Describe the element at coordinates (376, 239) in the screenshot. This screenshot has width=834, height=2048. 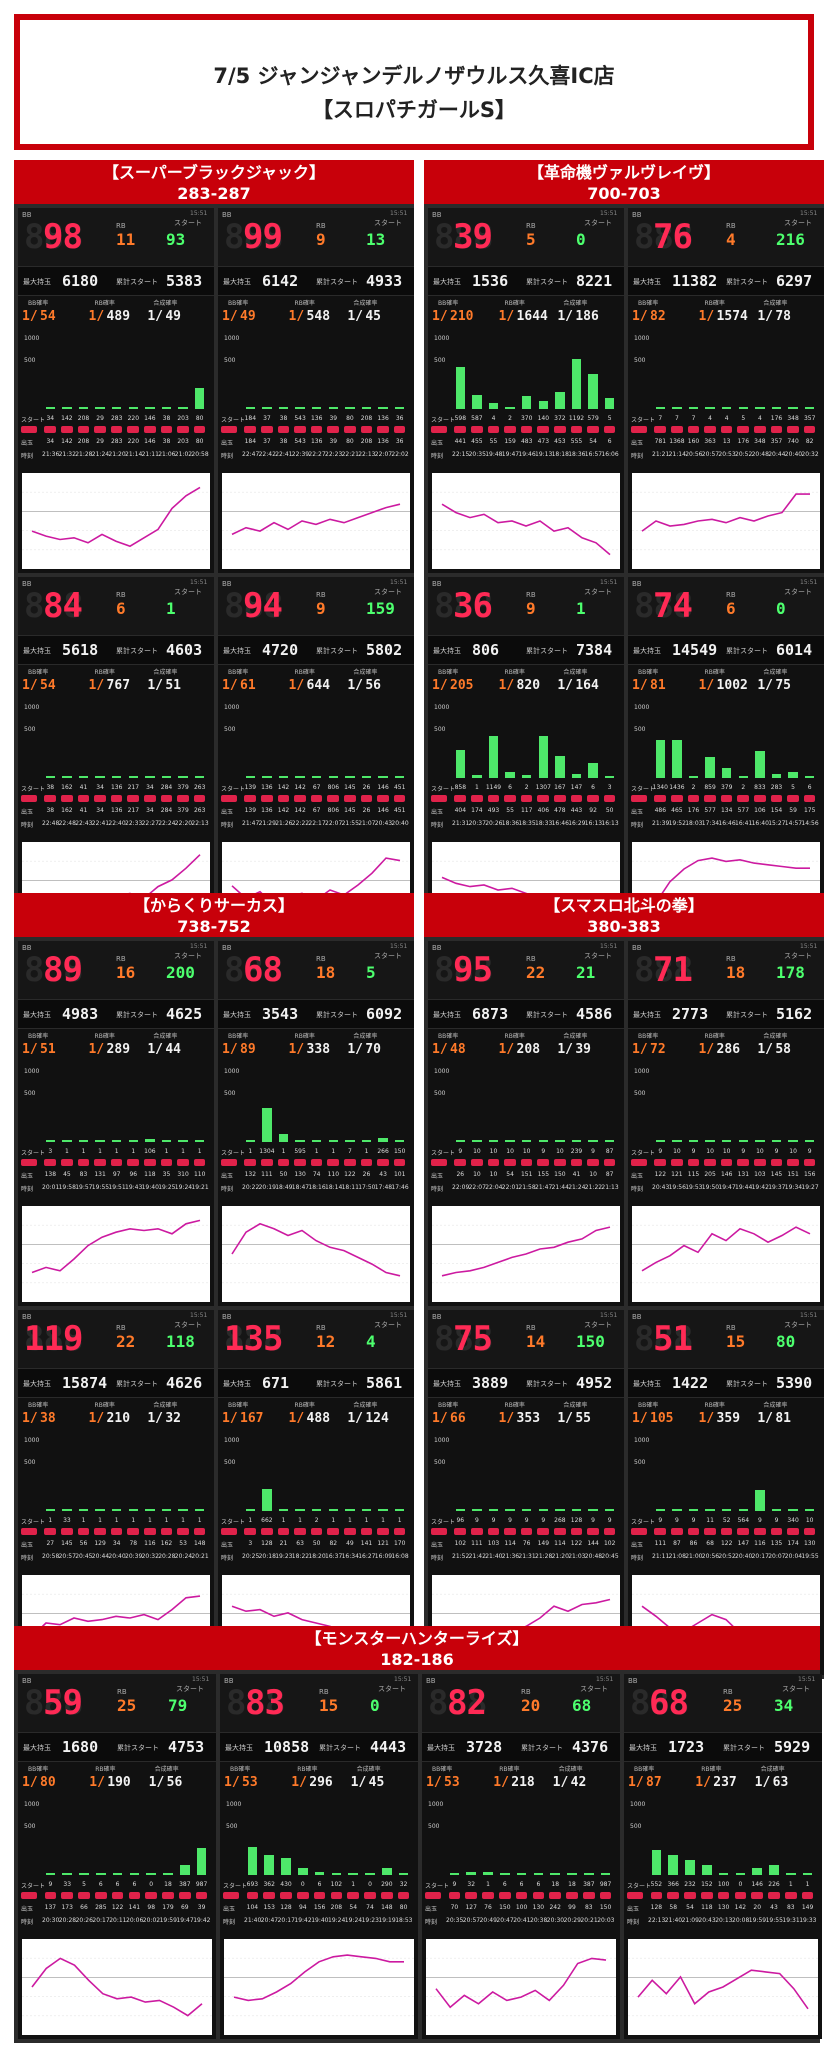
I see `start-count: 13` at that location.